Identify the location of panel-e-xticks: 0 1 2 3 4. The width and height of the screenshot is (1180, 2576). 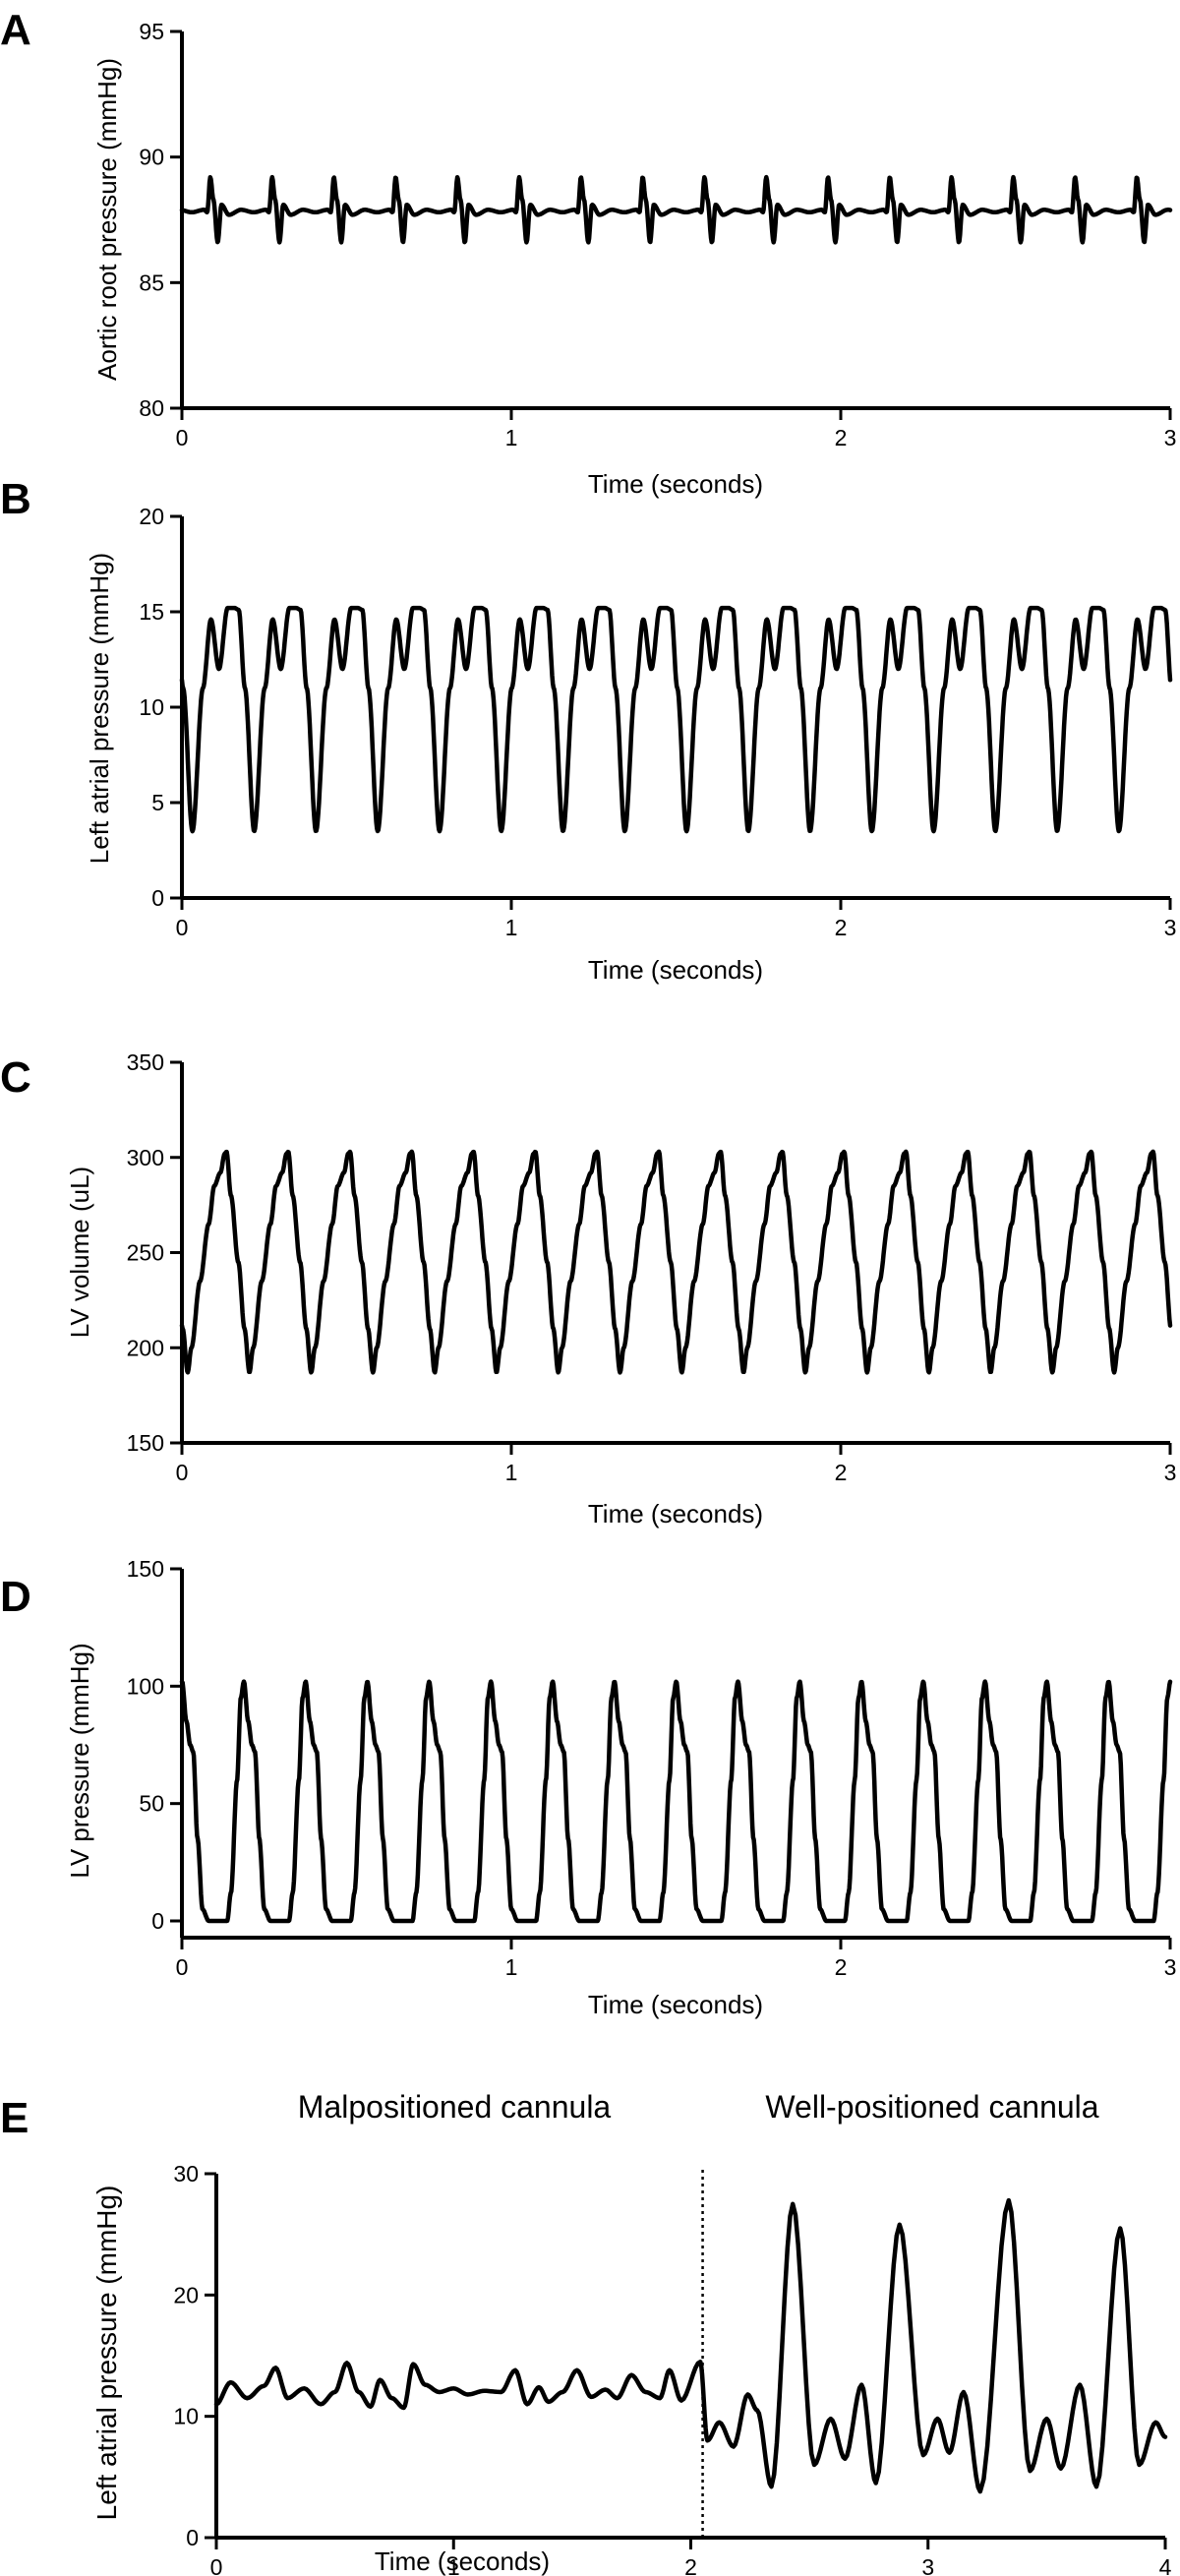
(691, 2557).